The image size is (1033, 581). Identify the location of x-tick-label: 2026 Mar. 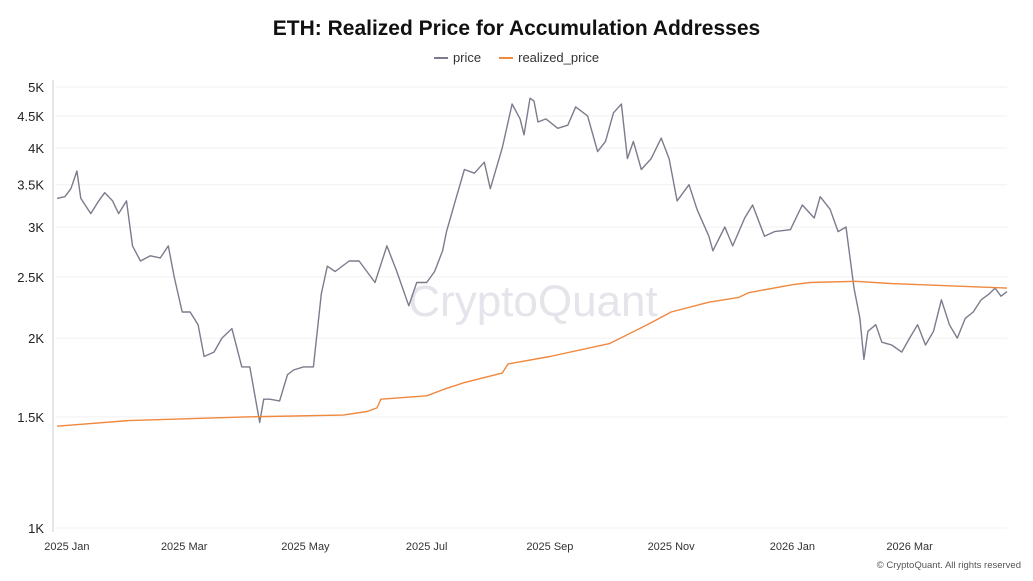
(909, 547).